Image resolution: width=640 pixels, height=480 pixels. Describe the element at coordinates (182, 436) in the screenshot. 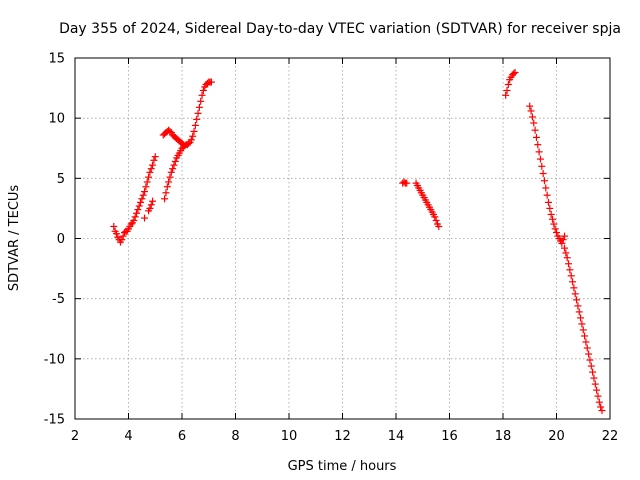

I see `x-tick-label: 6` at that location.